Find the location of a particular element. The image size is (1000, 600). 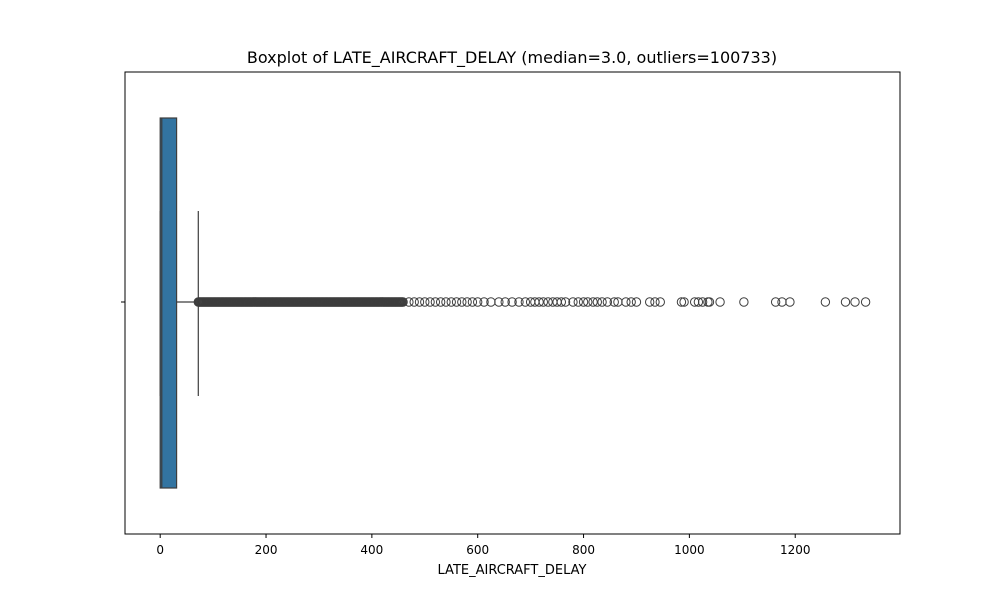

x-tick-label: 800 is located at coordinates (583, 550).